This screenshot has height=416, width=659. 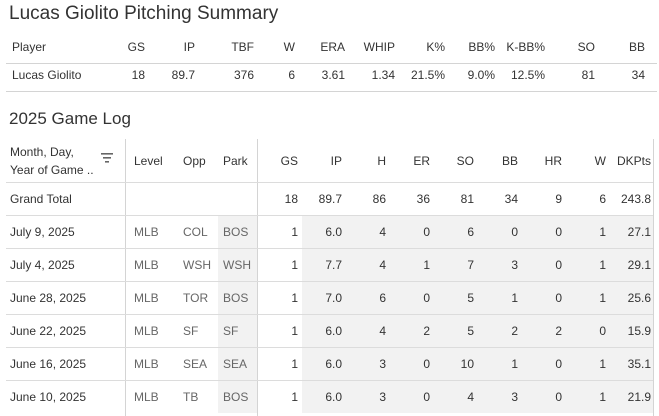 I want to click on cell-opp: TB, so click(x=191, y=397).